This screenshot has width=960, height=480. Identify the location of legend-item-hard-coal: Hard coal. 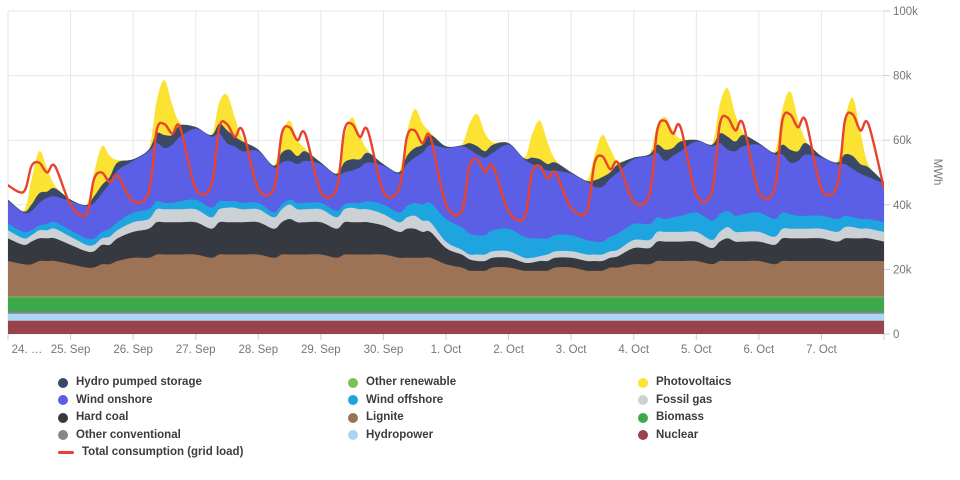
(203, 418).